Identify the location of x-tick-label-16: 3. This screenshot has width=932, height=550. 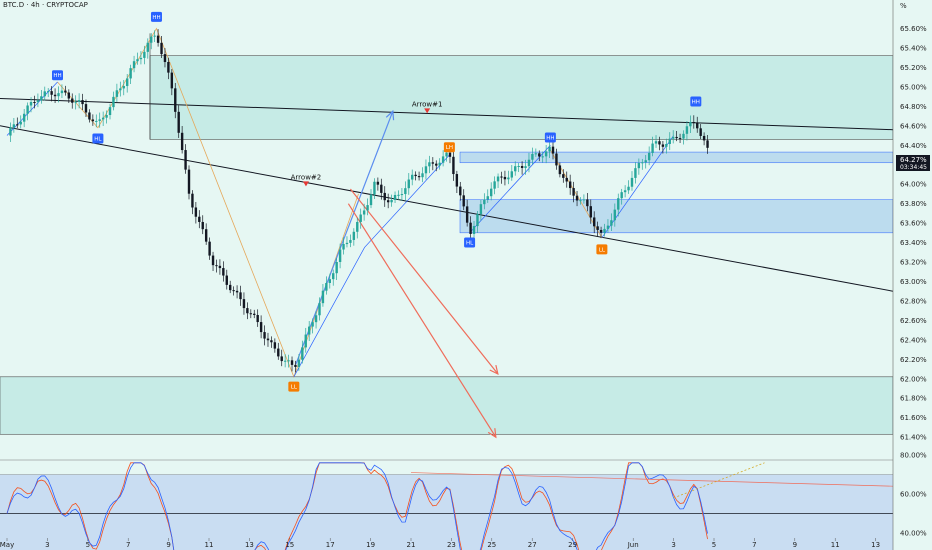
(673, 545).